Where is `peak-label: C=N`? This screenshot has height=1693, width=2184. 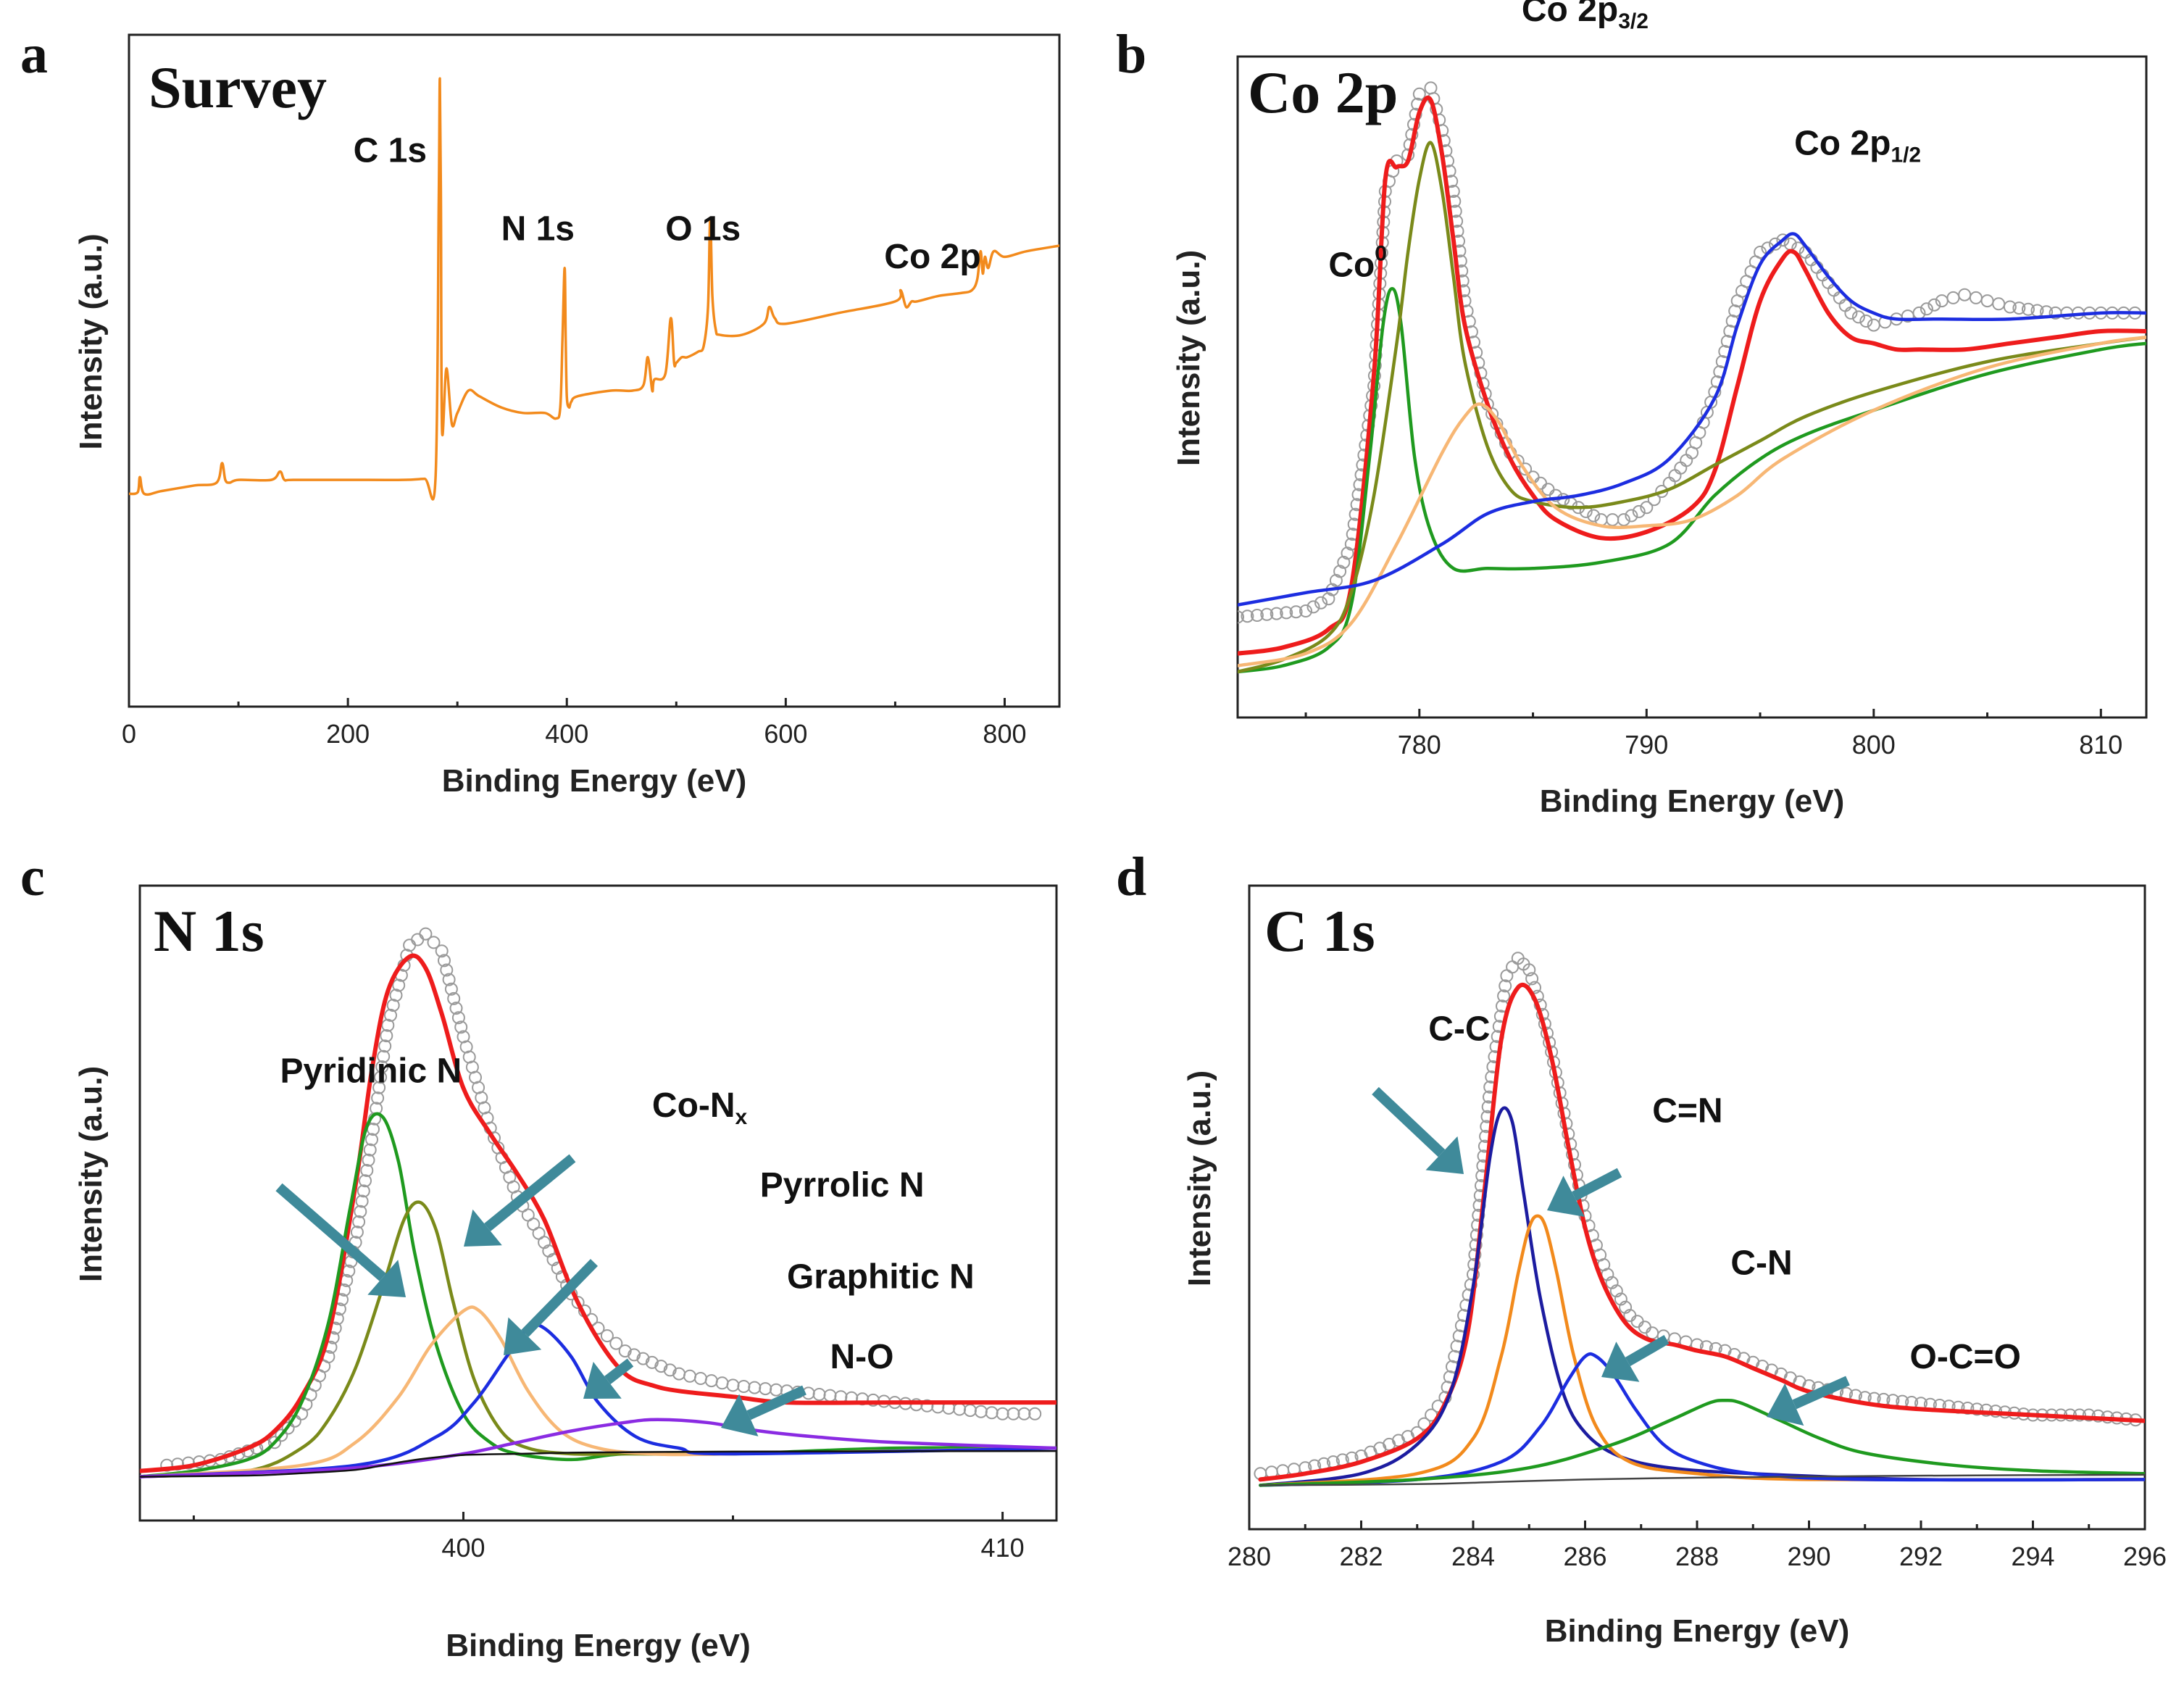
peak-label: C=N is located at coordinates (1687, 1111).